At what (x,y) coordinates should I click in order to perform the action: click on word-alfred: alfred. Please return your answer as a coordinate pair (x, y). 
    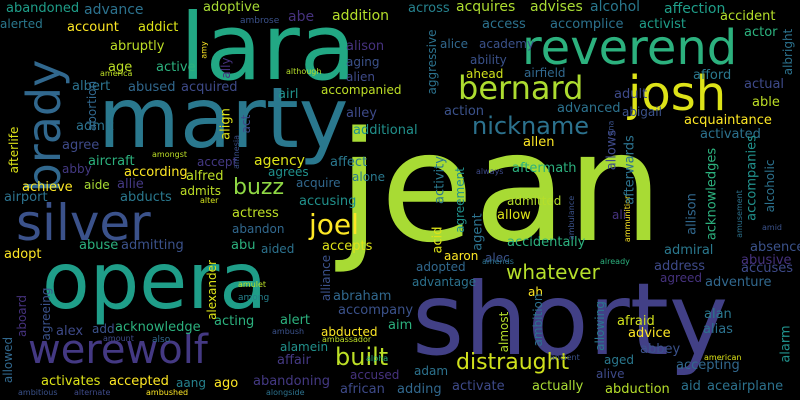
    Looking at the image, I should click on (205, 176).